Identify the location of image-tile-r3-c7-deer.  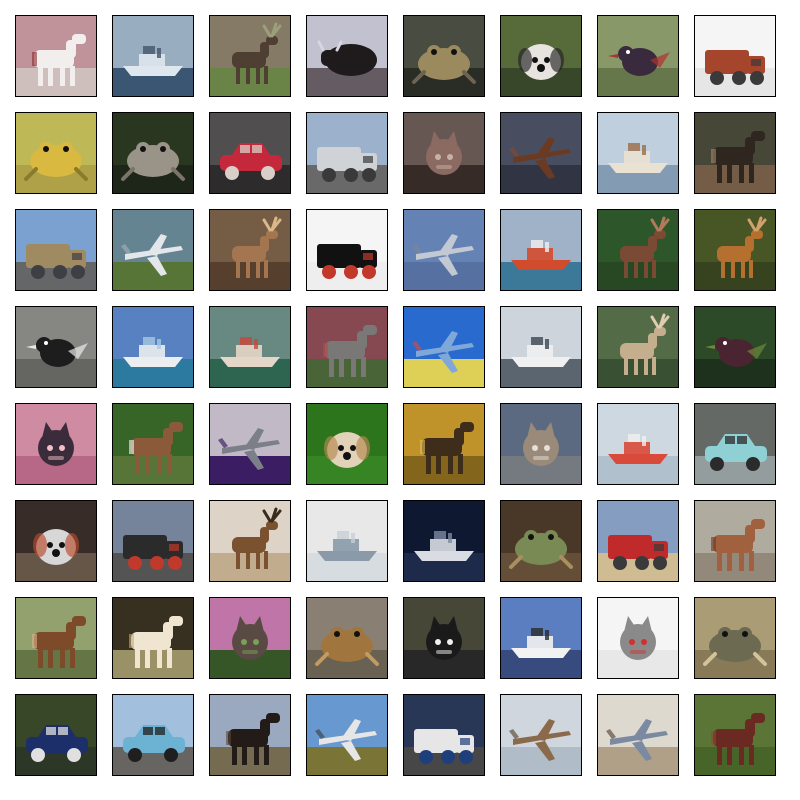
(638, 250).